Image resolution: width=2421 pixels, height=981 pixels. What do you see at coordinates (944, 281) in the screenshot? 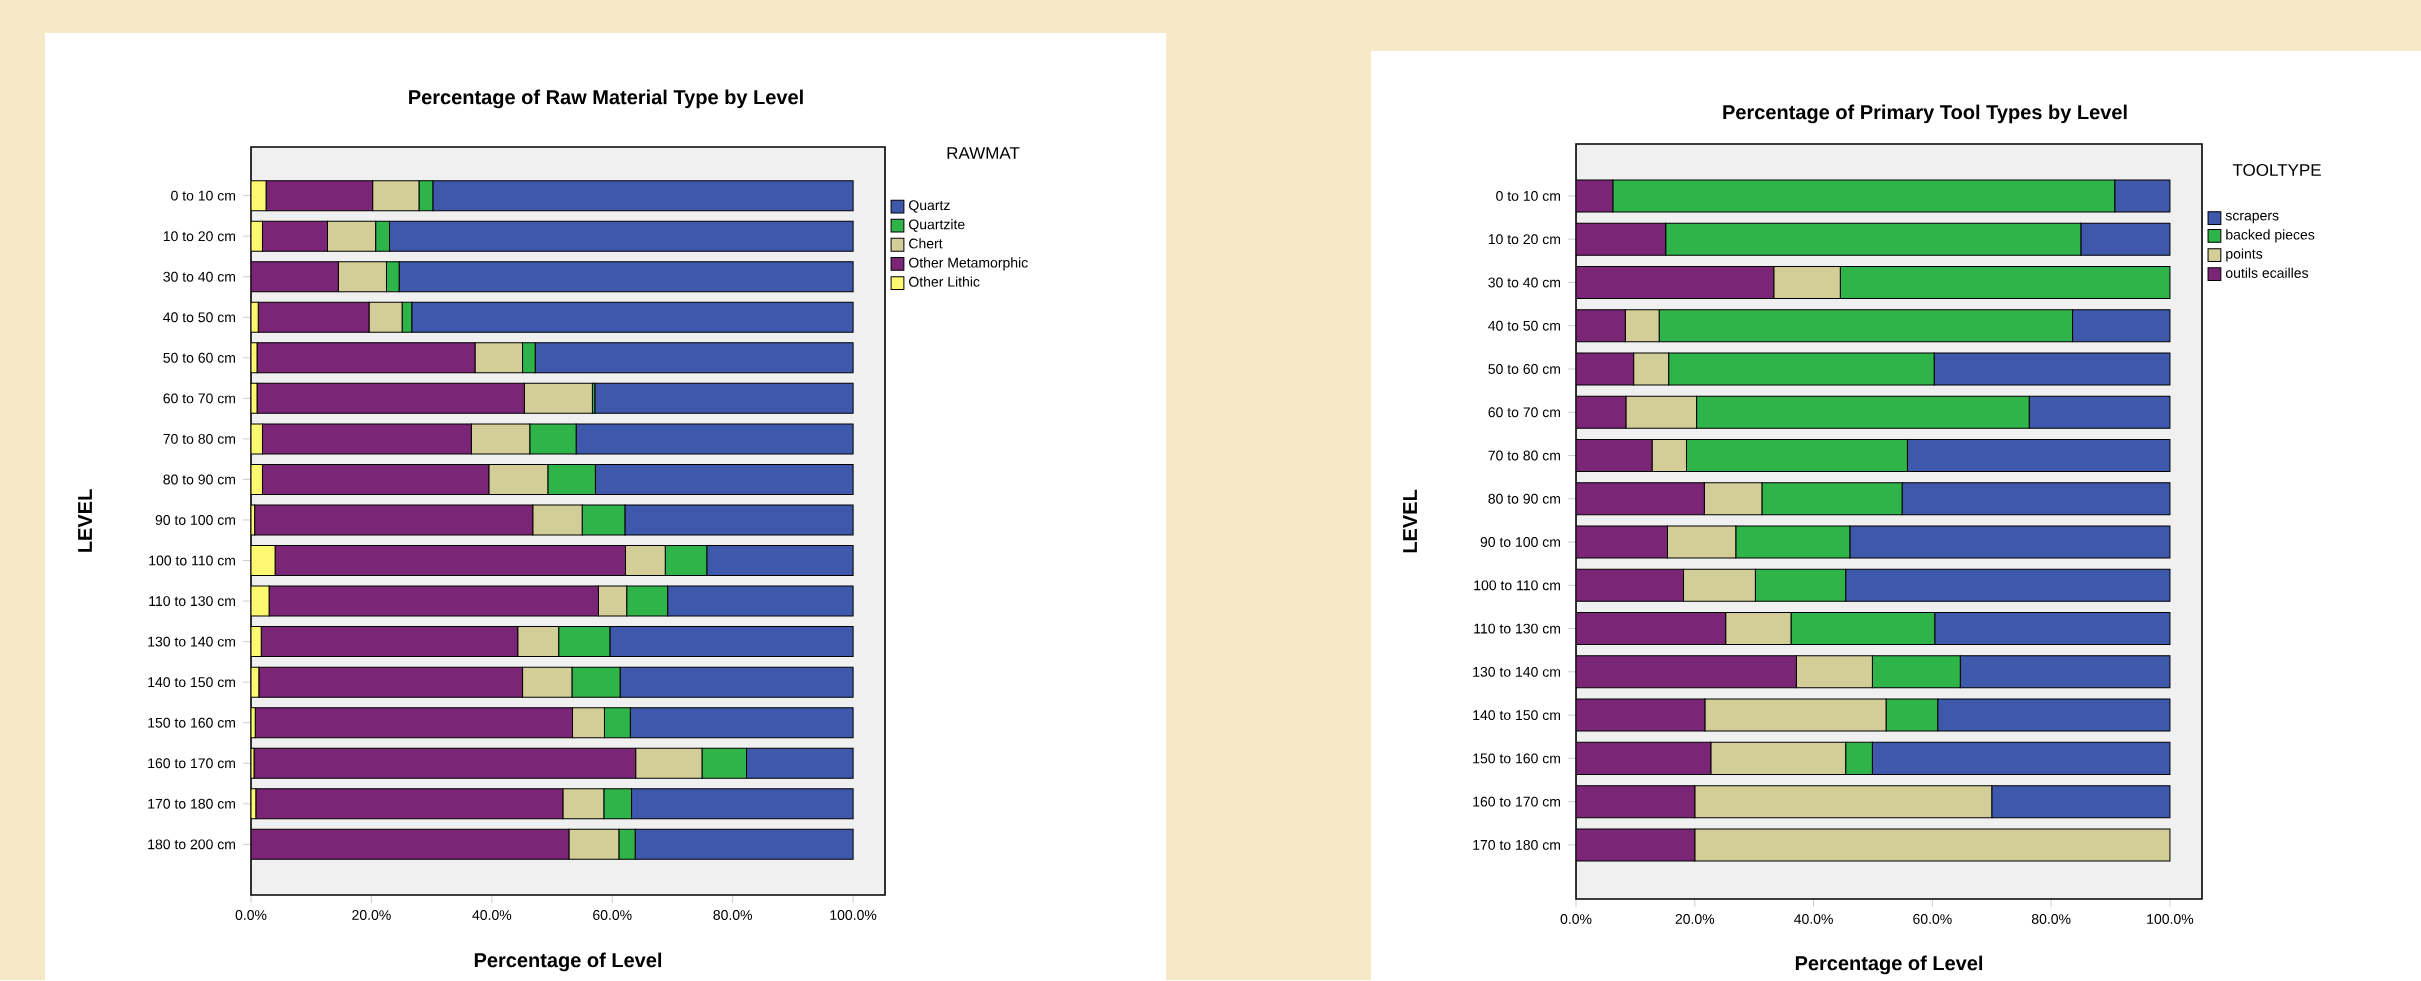
I see `legend-label: Other Lithic` at bounding box center [944, 281].